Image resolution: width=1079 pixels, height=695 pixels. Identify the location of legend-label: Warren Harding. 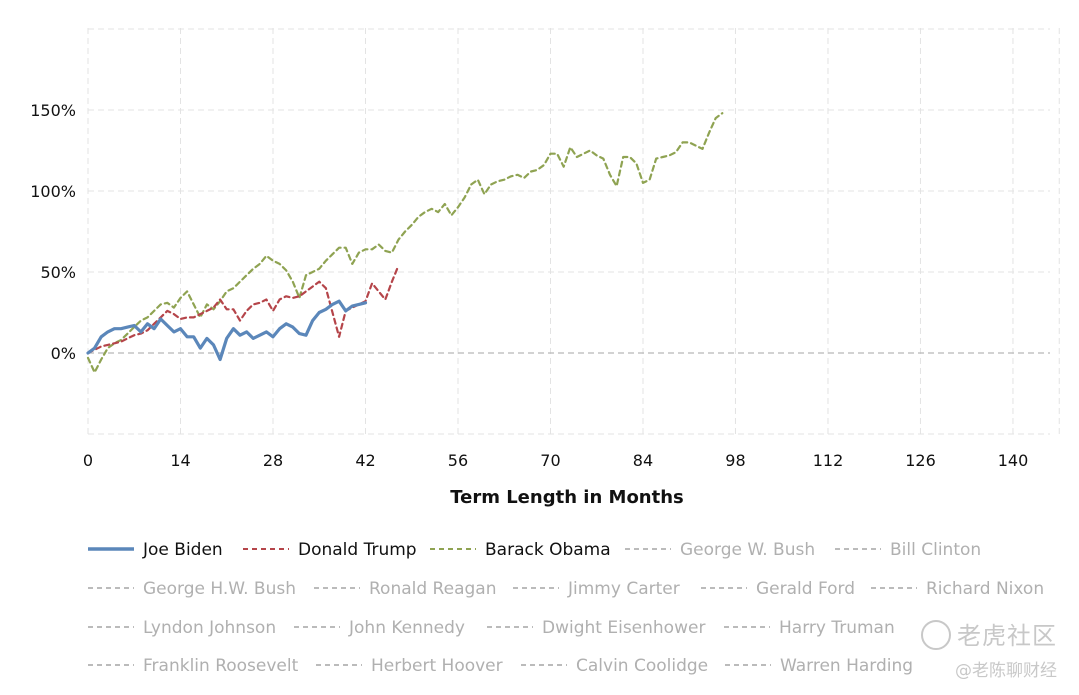
(846, 666).